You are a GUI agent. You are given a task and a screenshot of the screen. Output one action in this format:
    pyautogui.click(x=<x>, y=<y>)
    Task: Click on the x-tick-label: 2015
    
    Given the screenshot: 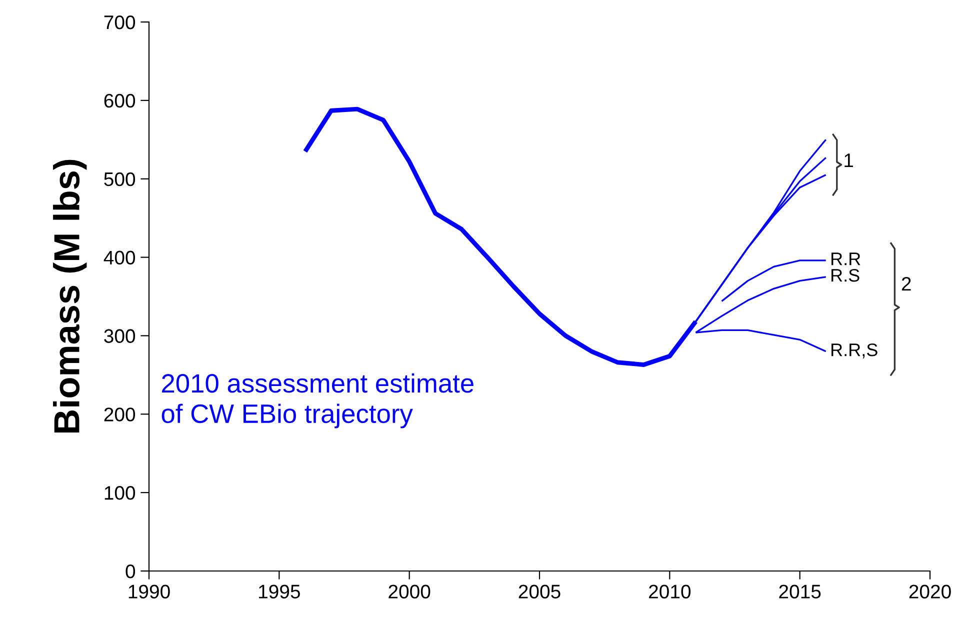 What is the action you would take?
    pyautogui.click(x=800, y=591)
    